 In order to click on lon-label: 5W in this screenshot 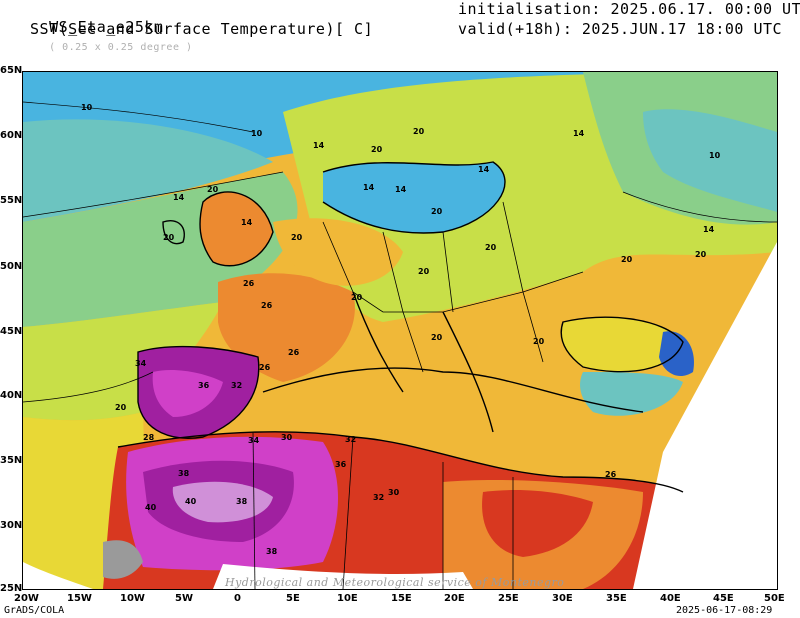, I will do `click(184, 598)`.